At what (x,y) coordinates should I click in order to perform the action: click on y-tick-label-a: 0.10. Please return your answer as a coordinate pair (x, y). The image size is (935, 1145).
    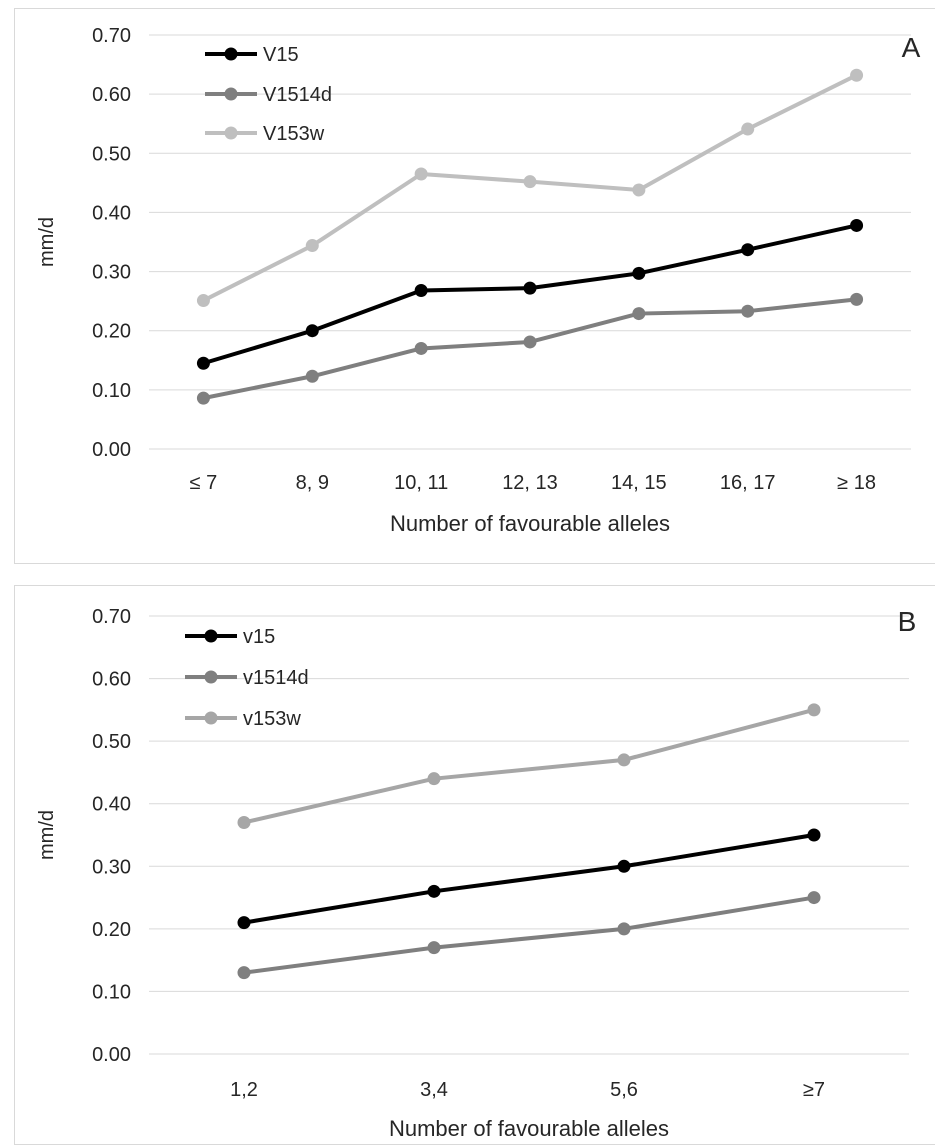
    Looking at the image, I should click on (111, 391).